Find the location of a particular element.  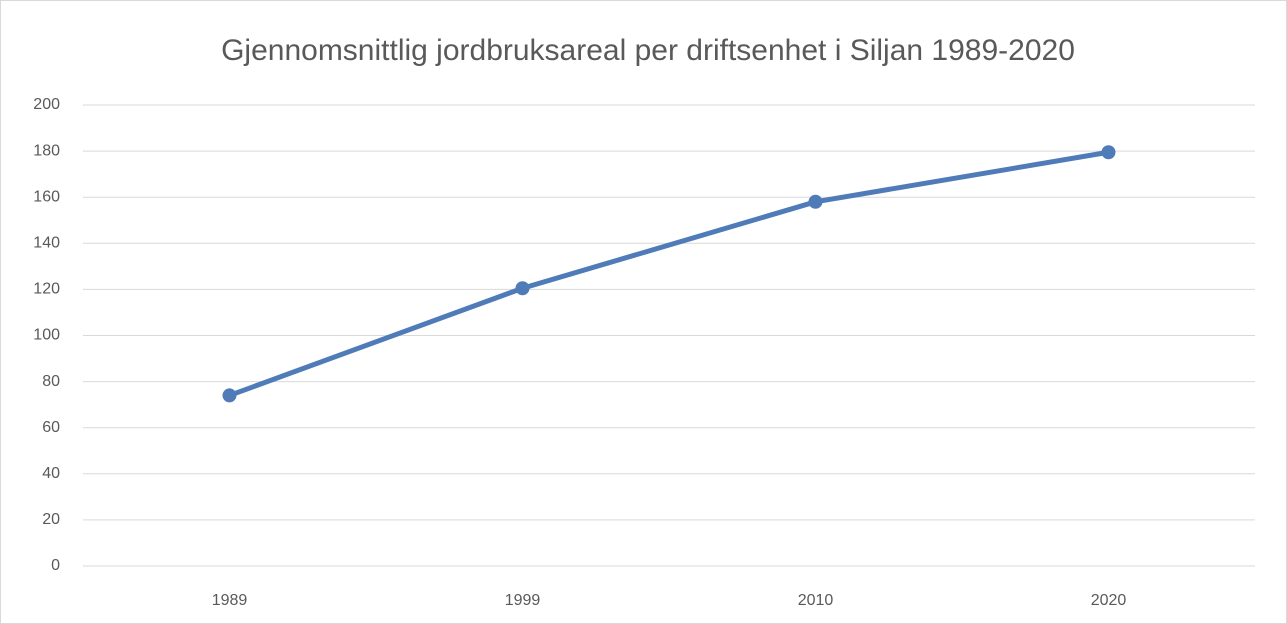

y-tick-label: 20 is located at coordinates (51, 519).